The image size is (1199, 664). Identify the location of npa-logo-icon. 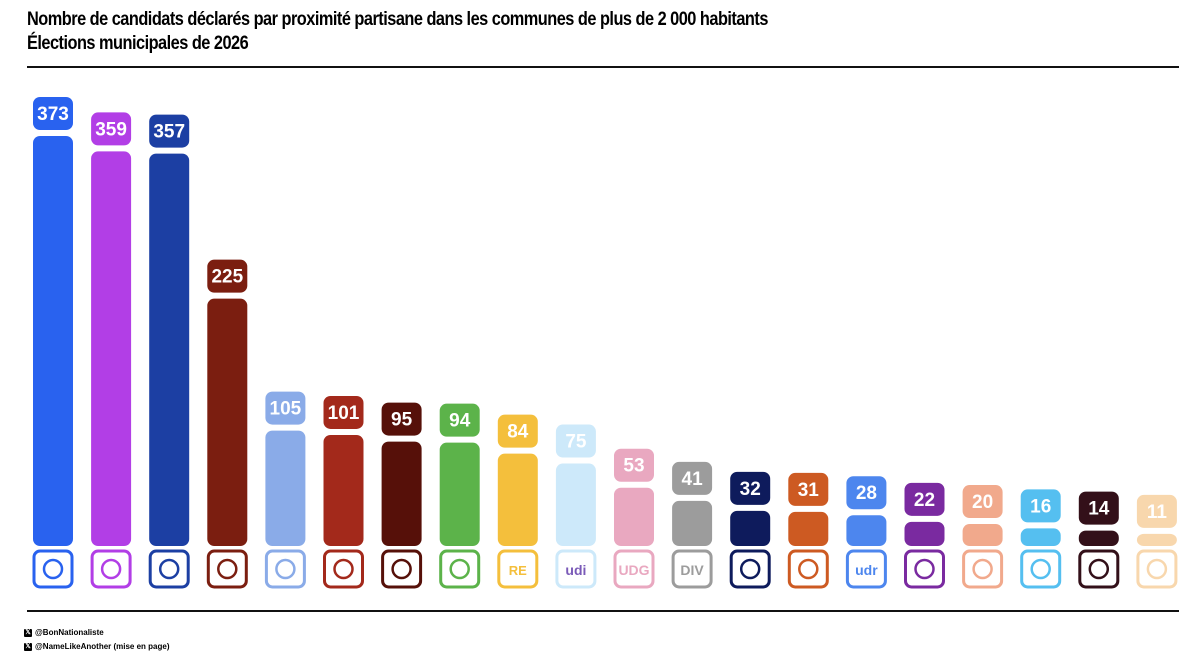
(1099, 569).